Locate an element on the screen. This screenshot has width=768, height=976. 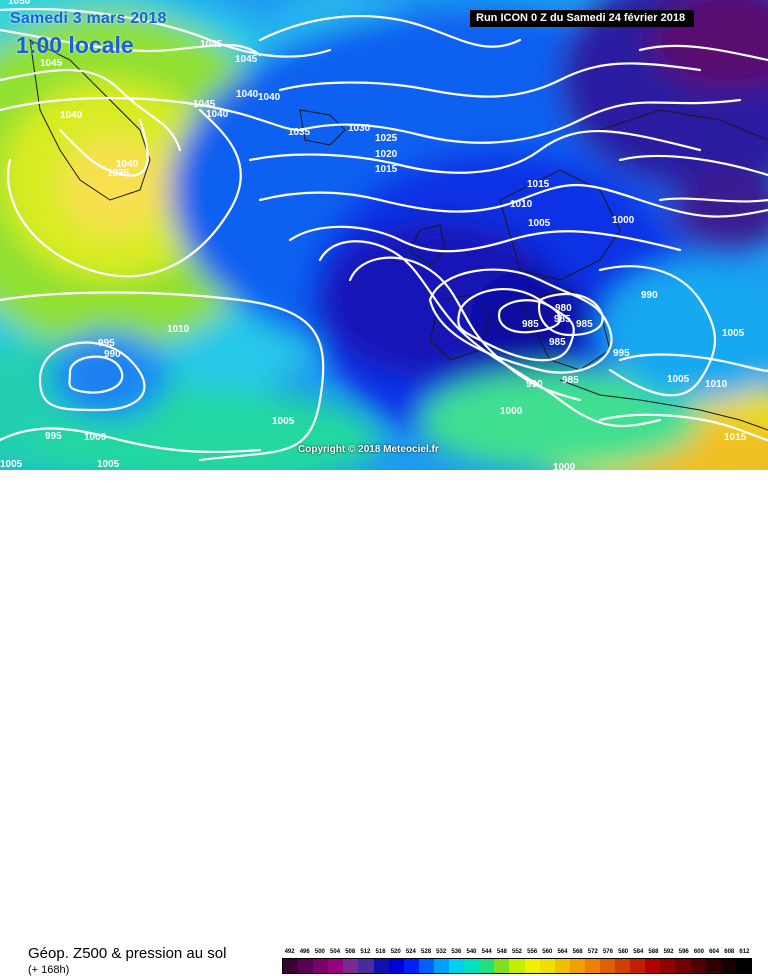
color-scale-label: 568 is located at coordinates (577, 952).